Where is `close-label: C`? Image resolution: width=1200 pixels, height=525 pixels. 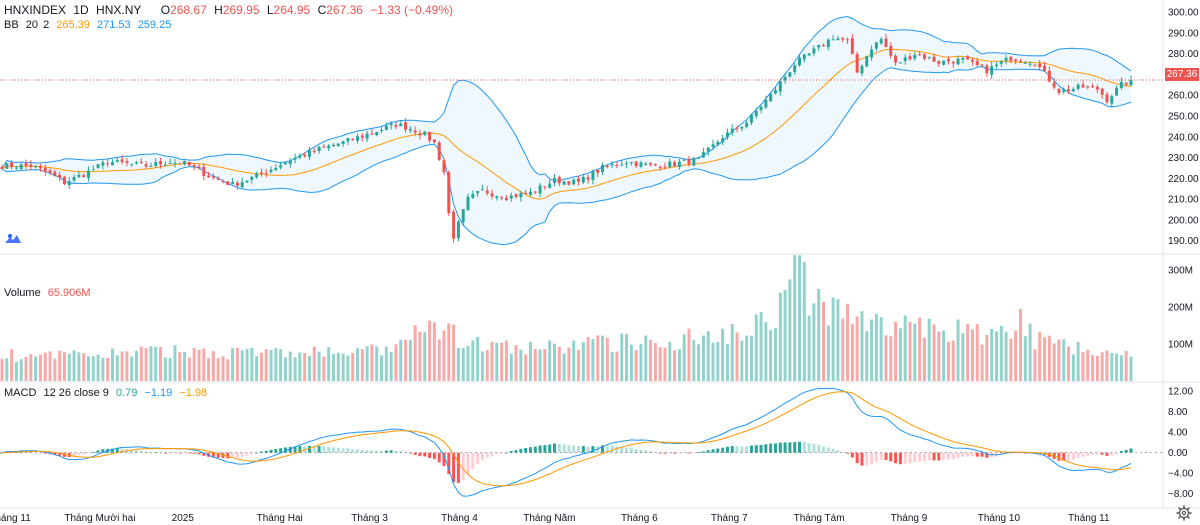
close-label: C is located at coordinates (322, 10).